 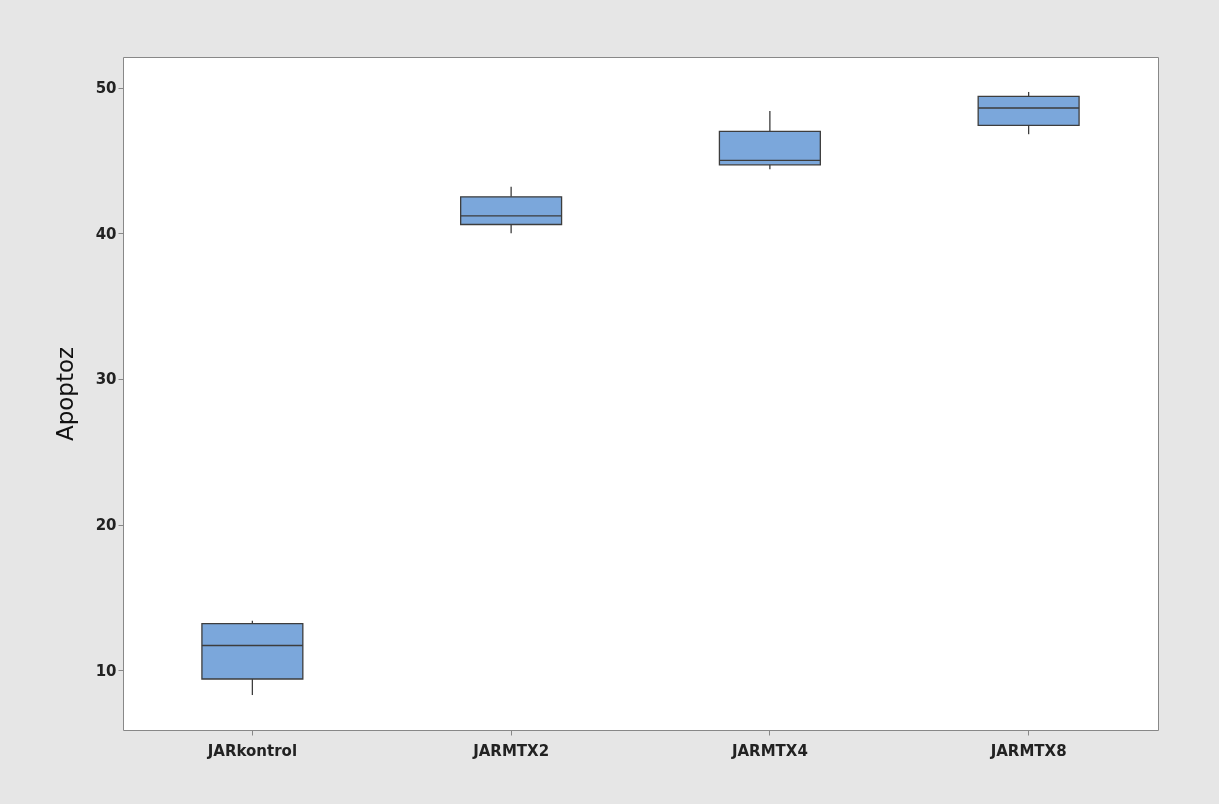 What do you see at coordinates (106, 379) in the screenshot?
I see `y-tick-label: 30` at bounding box center [106, 379].